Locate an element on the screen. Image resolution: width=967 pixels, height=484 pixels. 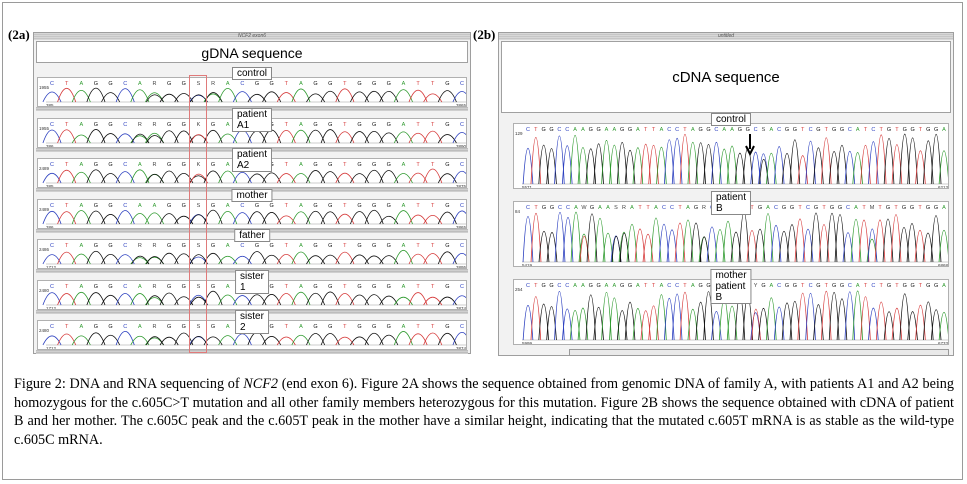
panel-a-label: (2a) is located at coordinates (19, 34).